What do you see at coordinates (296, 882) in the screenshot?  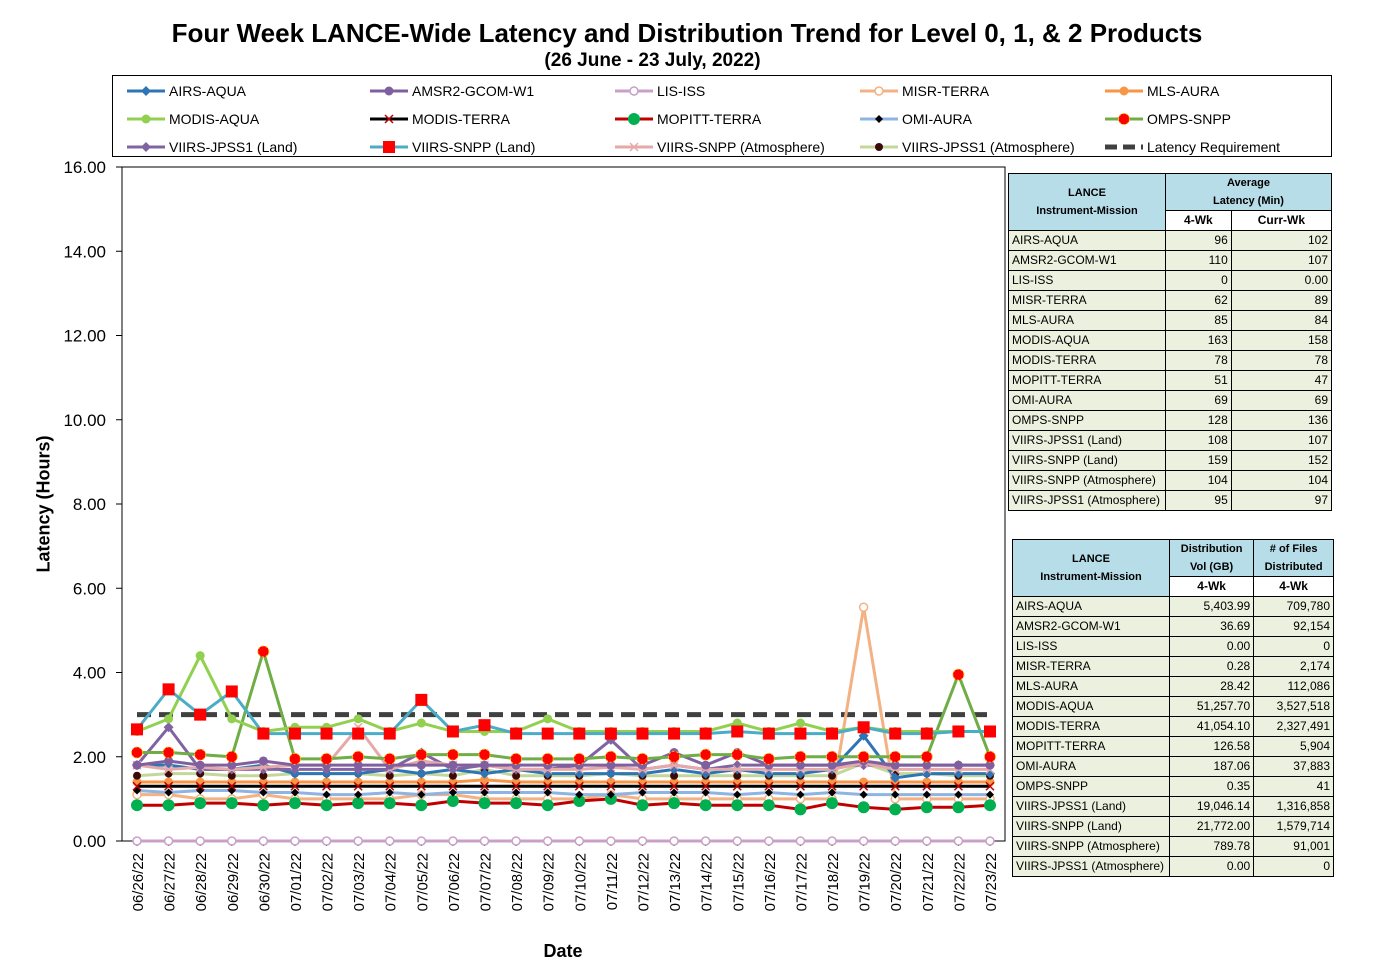 I see `x-tick-label: 07/01/22` at bounding box center [296, 882].